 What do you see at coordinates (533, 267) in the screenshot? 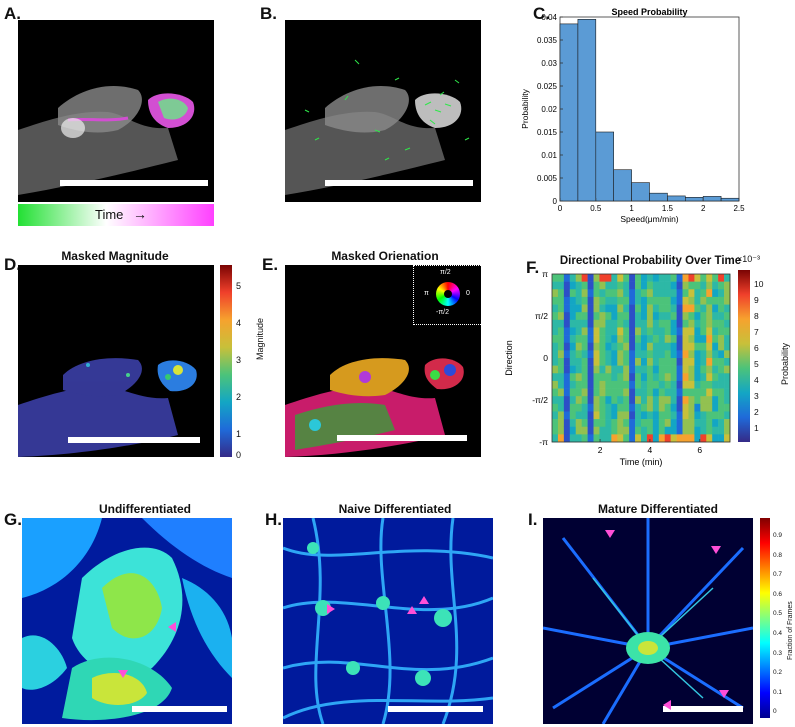
I see `panel-label-f: F.` at bounding box center [533, 267].